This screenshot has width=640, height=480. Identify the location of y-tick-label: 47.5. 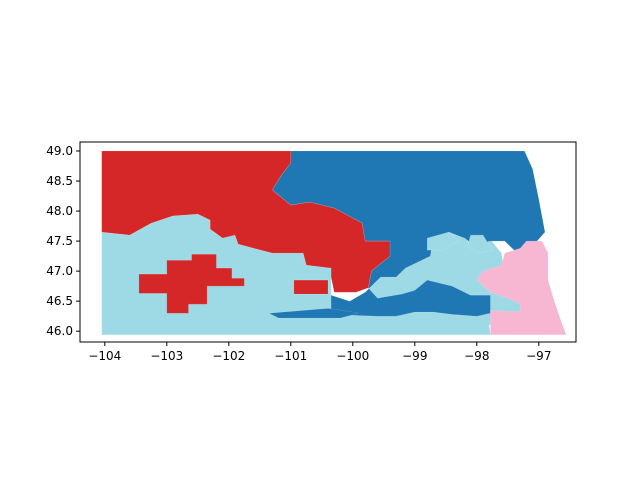
(59, 241).